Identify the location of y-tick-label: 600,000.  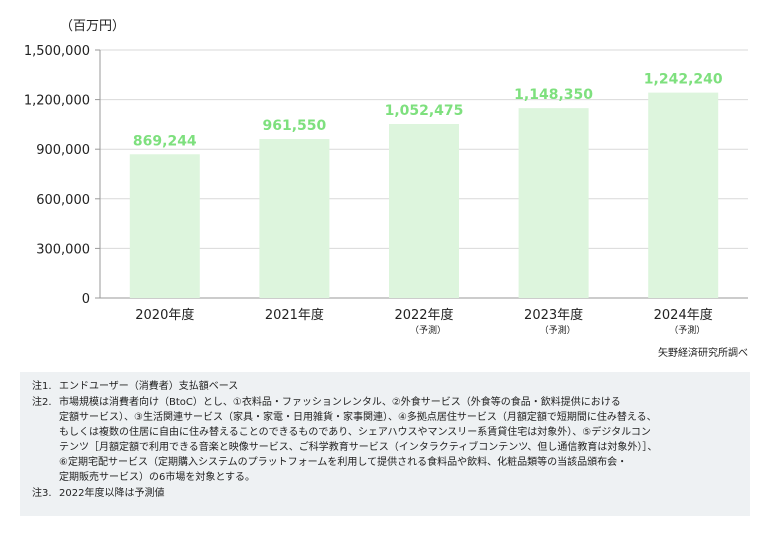
(63, 200).